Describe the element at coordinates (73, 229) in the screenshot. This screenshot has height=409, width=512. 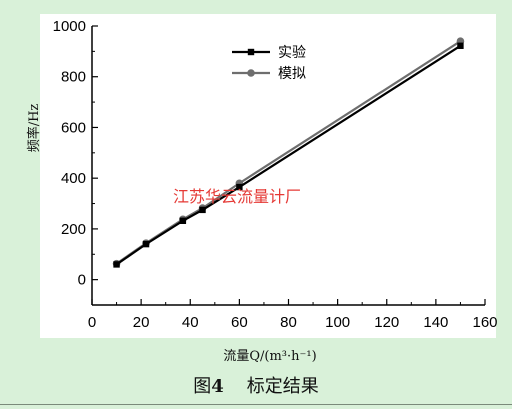
I see `y-tick-label: 200` at that location.